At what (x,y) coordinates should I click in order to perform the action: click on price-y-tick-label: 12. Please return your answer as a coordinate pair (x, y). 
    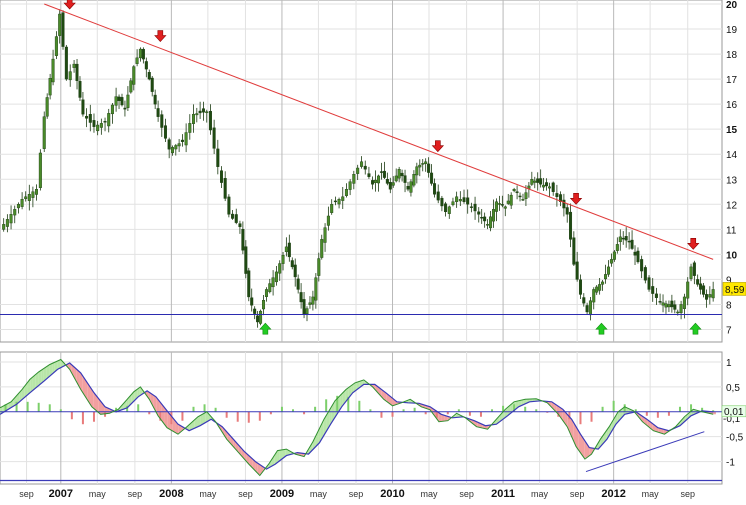
    Looking at the image, I should click on (732, 205).